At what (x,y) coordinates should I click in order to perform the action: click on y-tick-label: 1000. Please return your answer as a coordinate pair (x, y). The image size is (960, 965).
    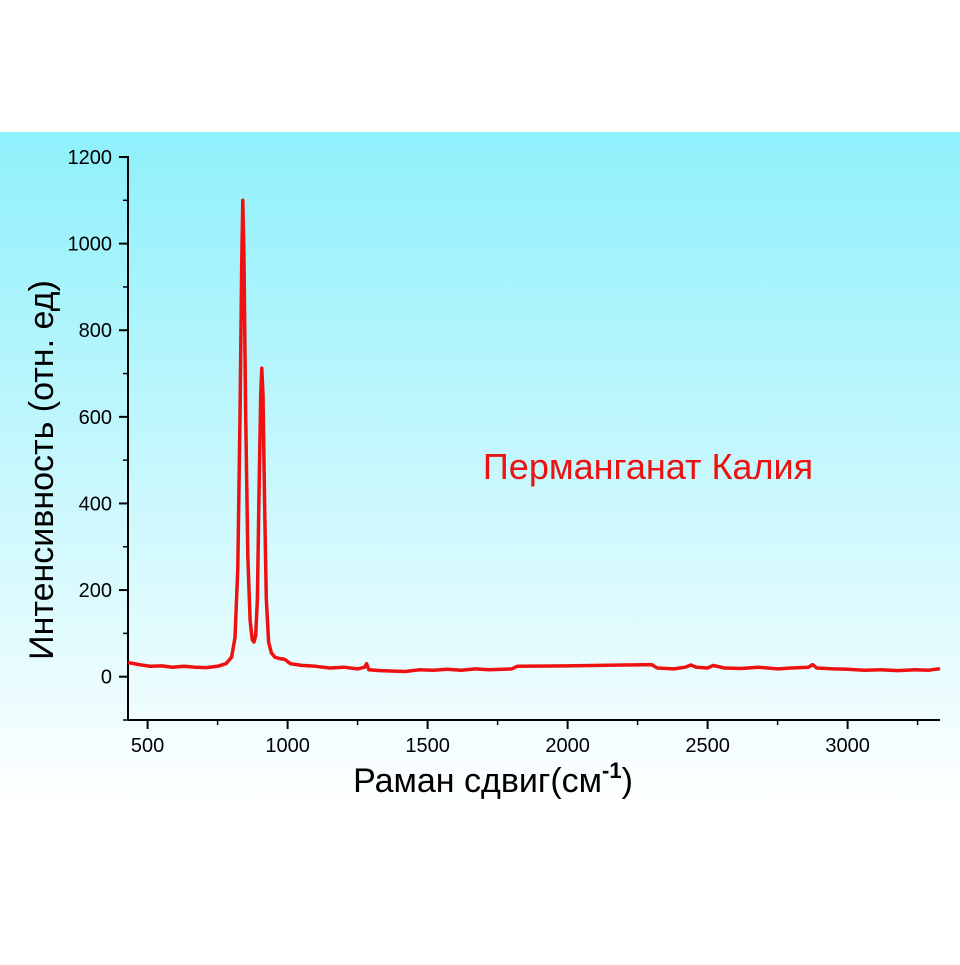
    Looking at the image, I should click on (90, 245).